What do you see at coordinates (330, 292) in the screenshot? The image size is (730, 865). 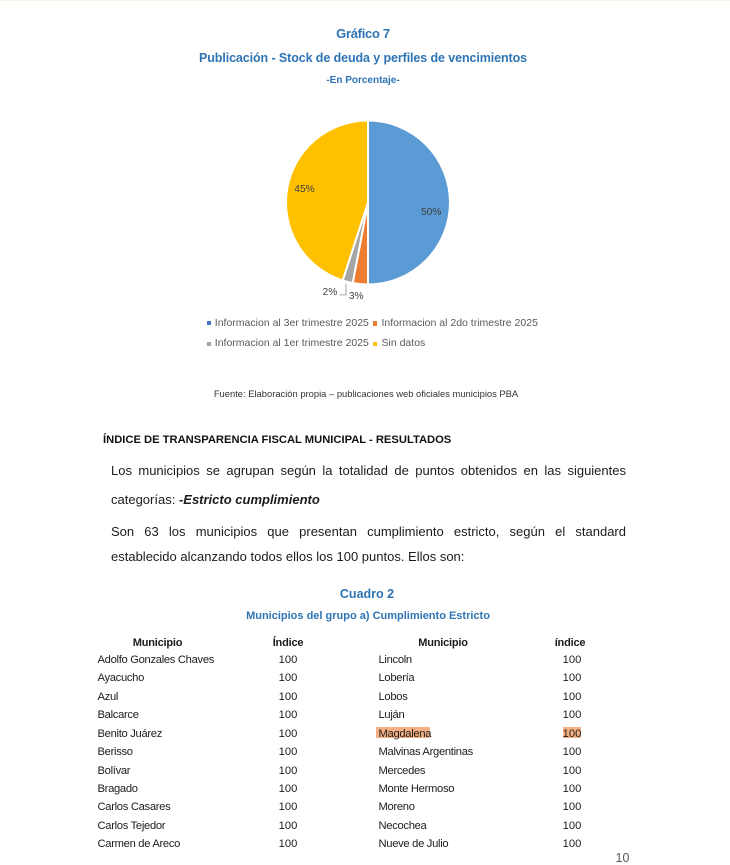 I see `svg-text: 2%` at bounding box center [330, 292].